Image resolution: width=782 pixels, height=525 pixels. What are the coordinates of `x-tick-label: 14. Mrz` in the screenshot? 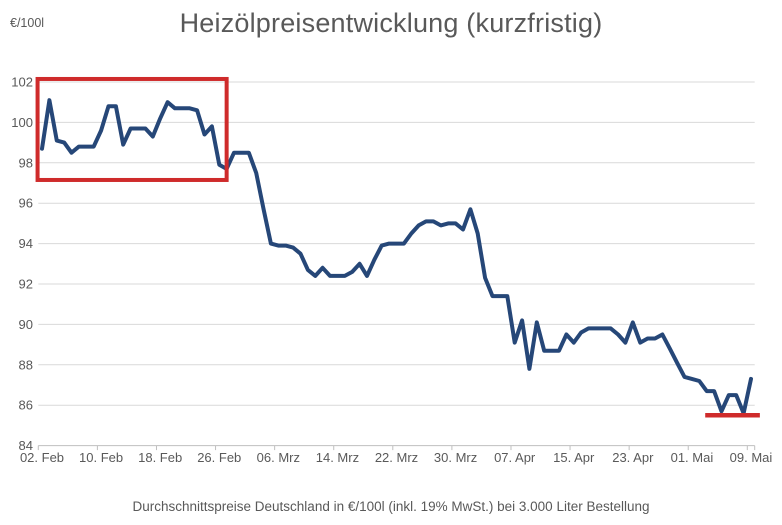 It's located at (337, 457).